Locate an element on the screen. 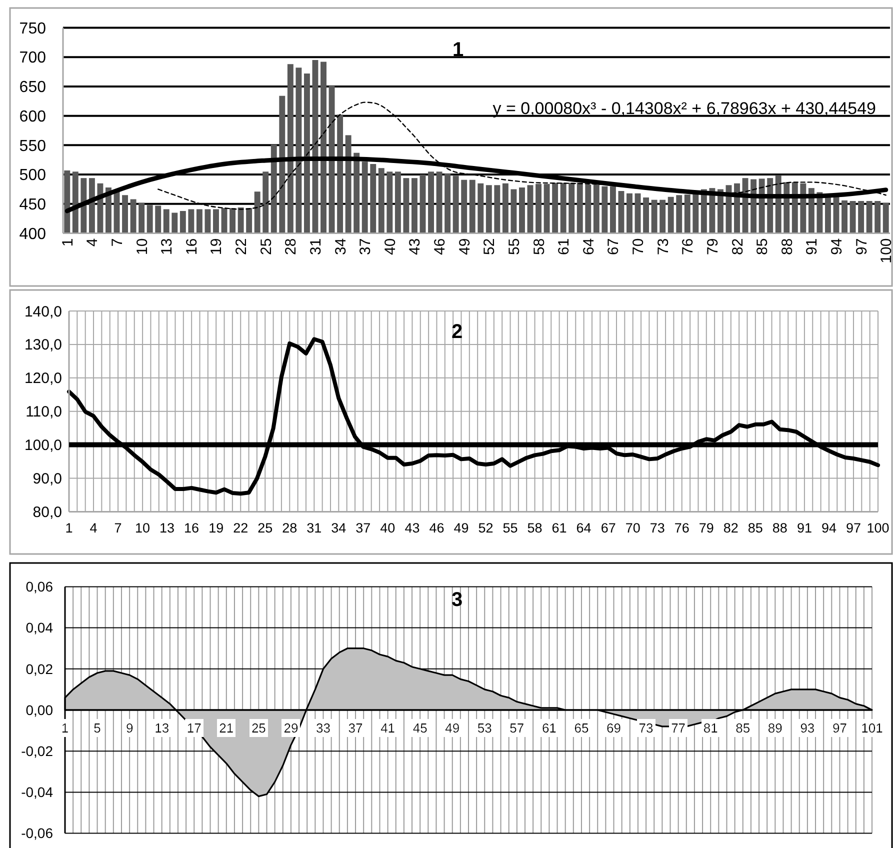 The height and width of the screenshot is (848, 893). y-tick-label: 130,0 is located at coordinates (43, 345).